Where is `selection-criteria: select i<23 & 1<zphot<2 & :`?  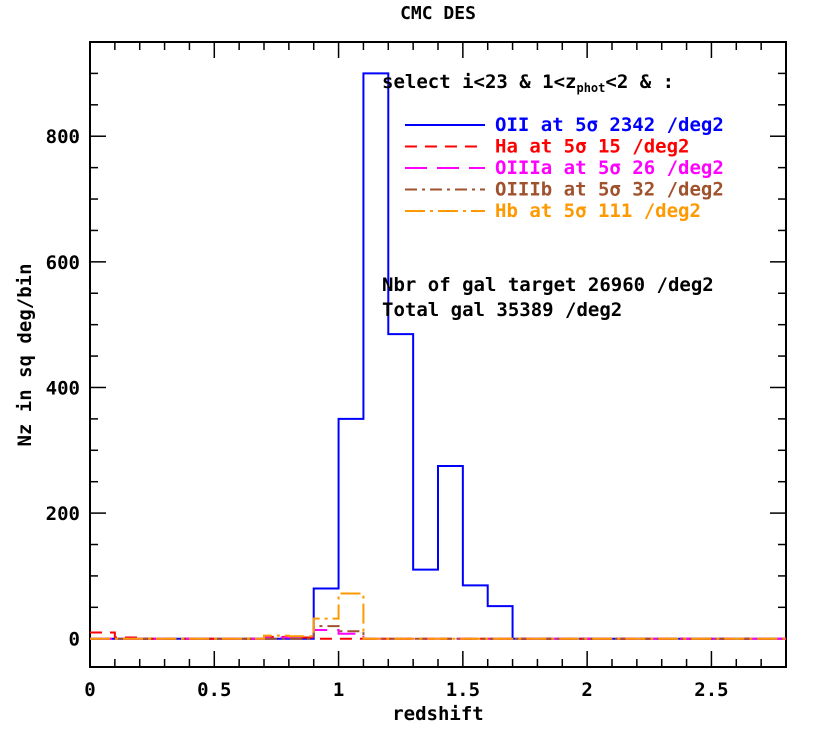
selection-criteria: select i<23 & 1<zphot<2 & : is located at coordinates (528, 83).